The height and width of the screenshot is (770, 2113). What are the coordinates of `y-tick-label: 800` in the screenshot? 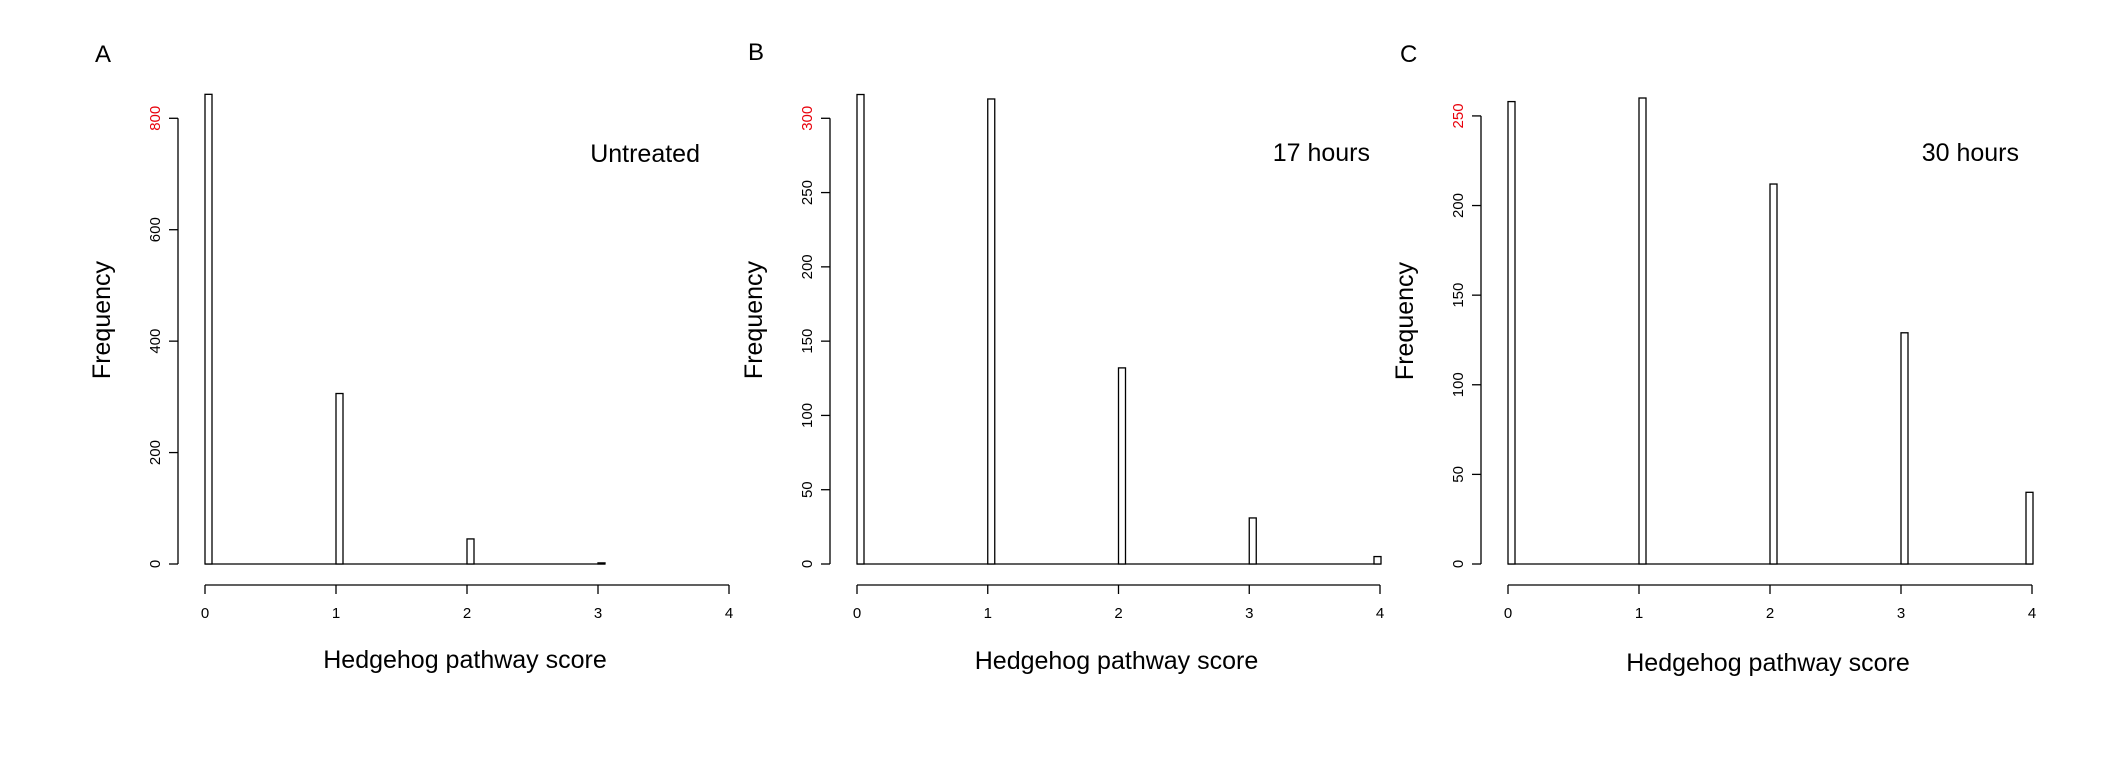 It's located at (155, 118).